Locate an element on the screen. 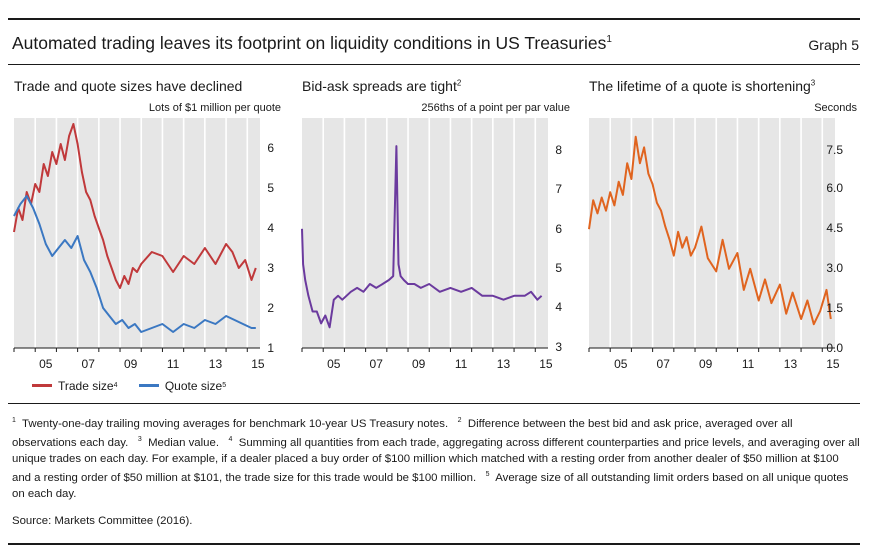  panel1-plot-area is located at coordinates (137, 233).